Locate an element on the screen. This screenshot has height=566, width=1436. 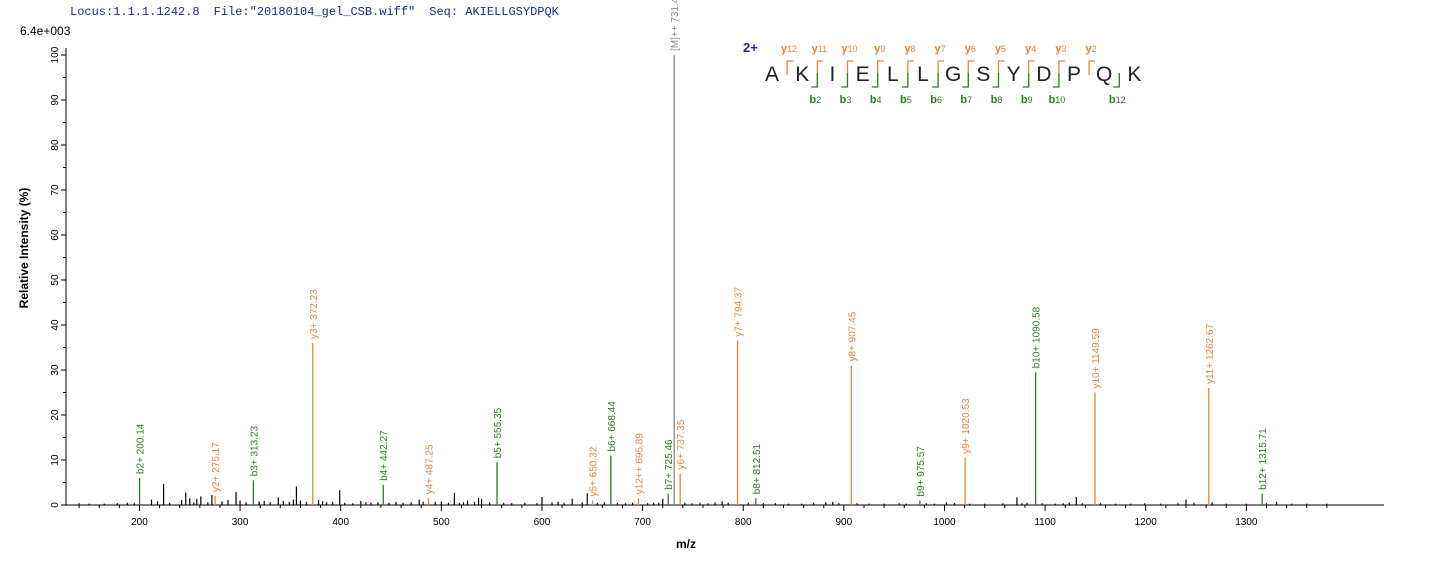
y-ion-label: y9+ 1020.53 is located at coordinates (966, 426).